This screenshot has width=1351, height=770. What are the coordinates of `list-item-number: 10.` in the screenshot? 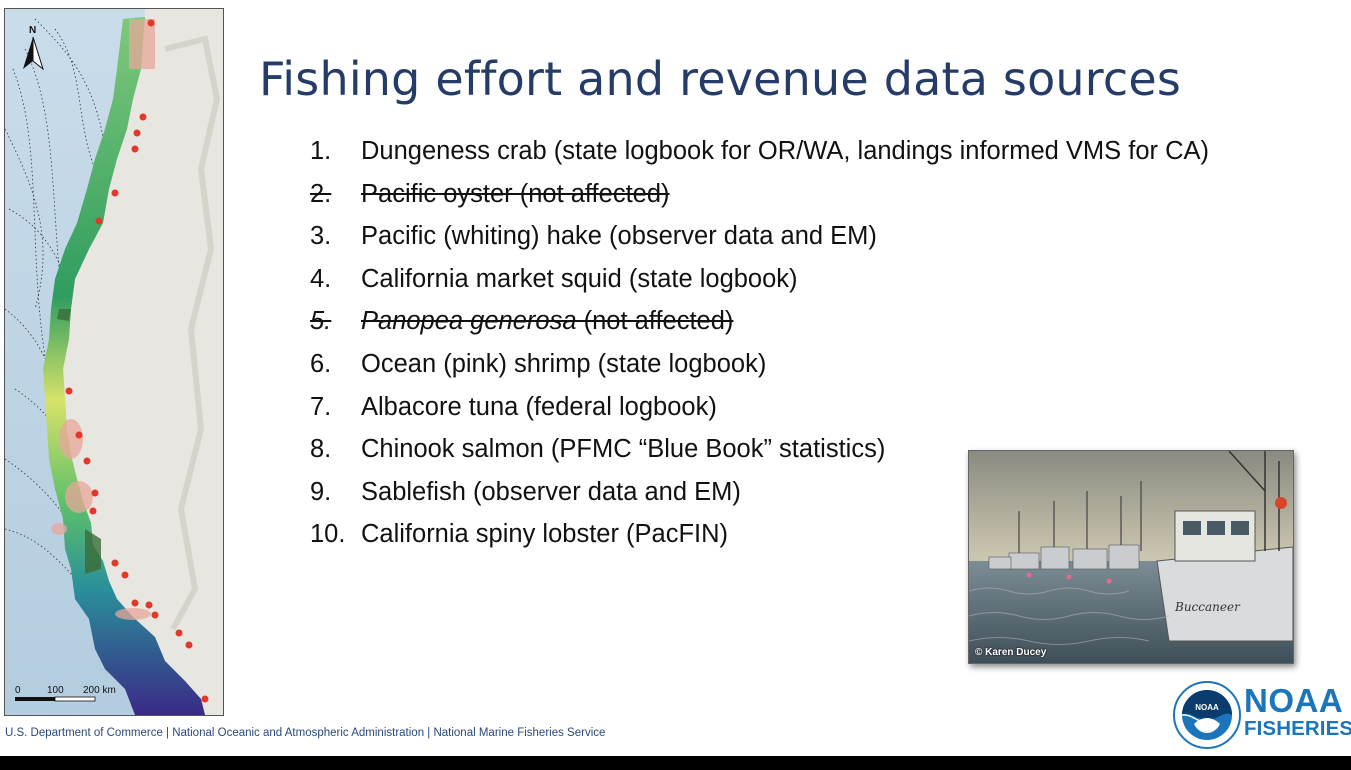 It's located at (328, 534).